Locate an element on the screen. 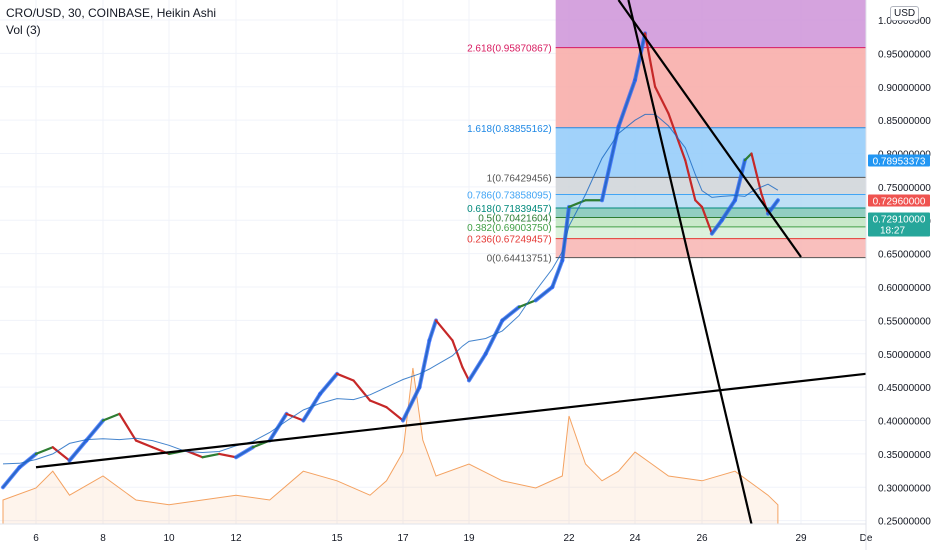 Image resolution: width=932 pixels, height=550 pixels. y-tick-label: 0.95000000 is located at coordinates (904, 54).